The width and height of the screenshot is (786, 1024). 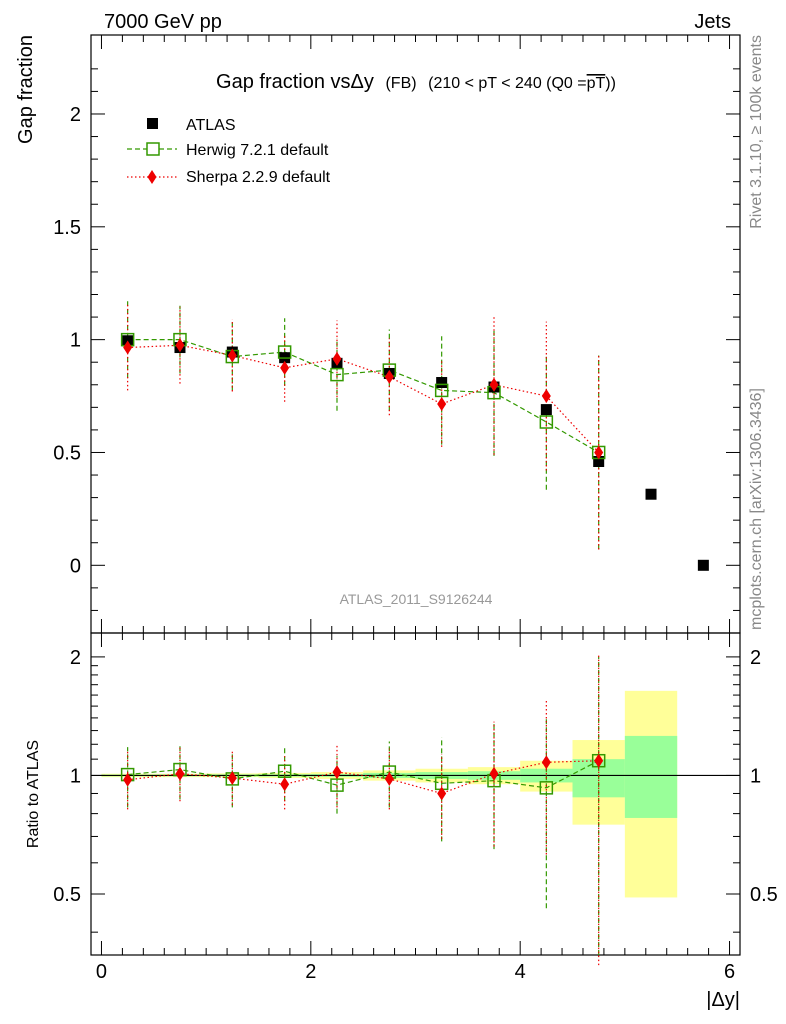 What do you see at coordinates (764, 895) in the screenshot?
I see `ratio-ytick-label-right: 0.5` at bounding box center [764, 895].